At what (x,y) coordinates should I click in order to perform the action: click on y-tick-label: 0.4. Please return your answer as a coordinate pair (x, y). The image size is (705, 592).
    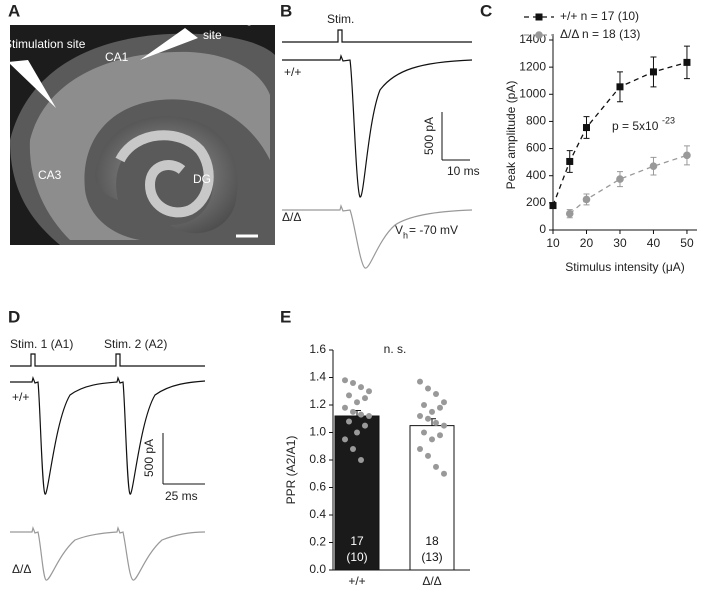
    Looking at the image, I should click on (317, 514).